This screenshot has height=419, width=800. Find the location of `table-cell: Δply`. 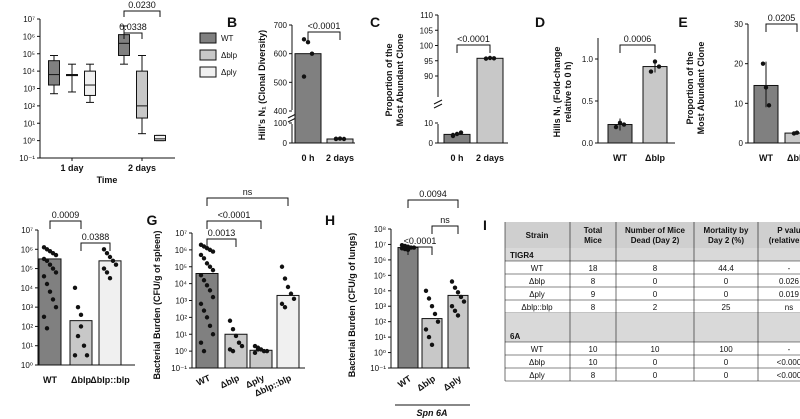

table-cell: Δply is located at coordinates (537, 294).